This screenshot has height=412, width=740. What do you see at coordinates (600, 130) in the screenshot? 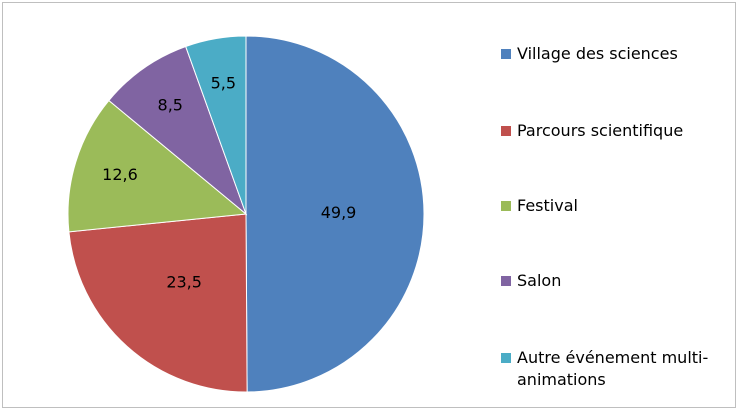
I see `legend-label: Parcours scientifique` at bounding box center [600, 130].